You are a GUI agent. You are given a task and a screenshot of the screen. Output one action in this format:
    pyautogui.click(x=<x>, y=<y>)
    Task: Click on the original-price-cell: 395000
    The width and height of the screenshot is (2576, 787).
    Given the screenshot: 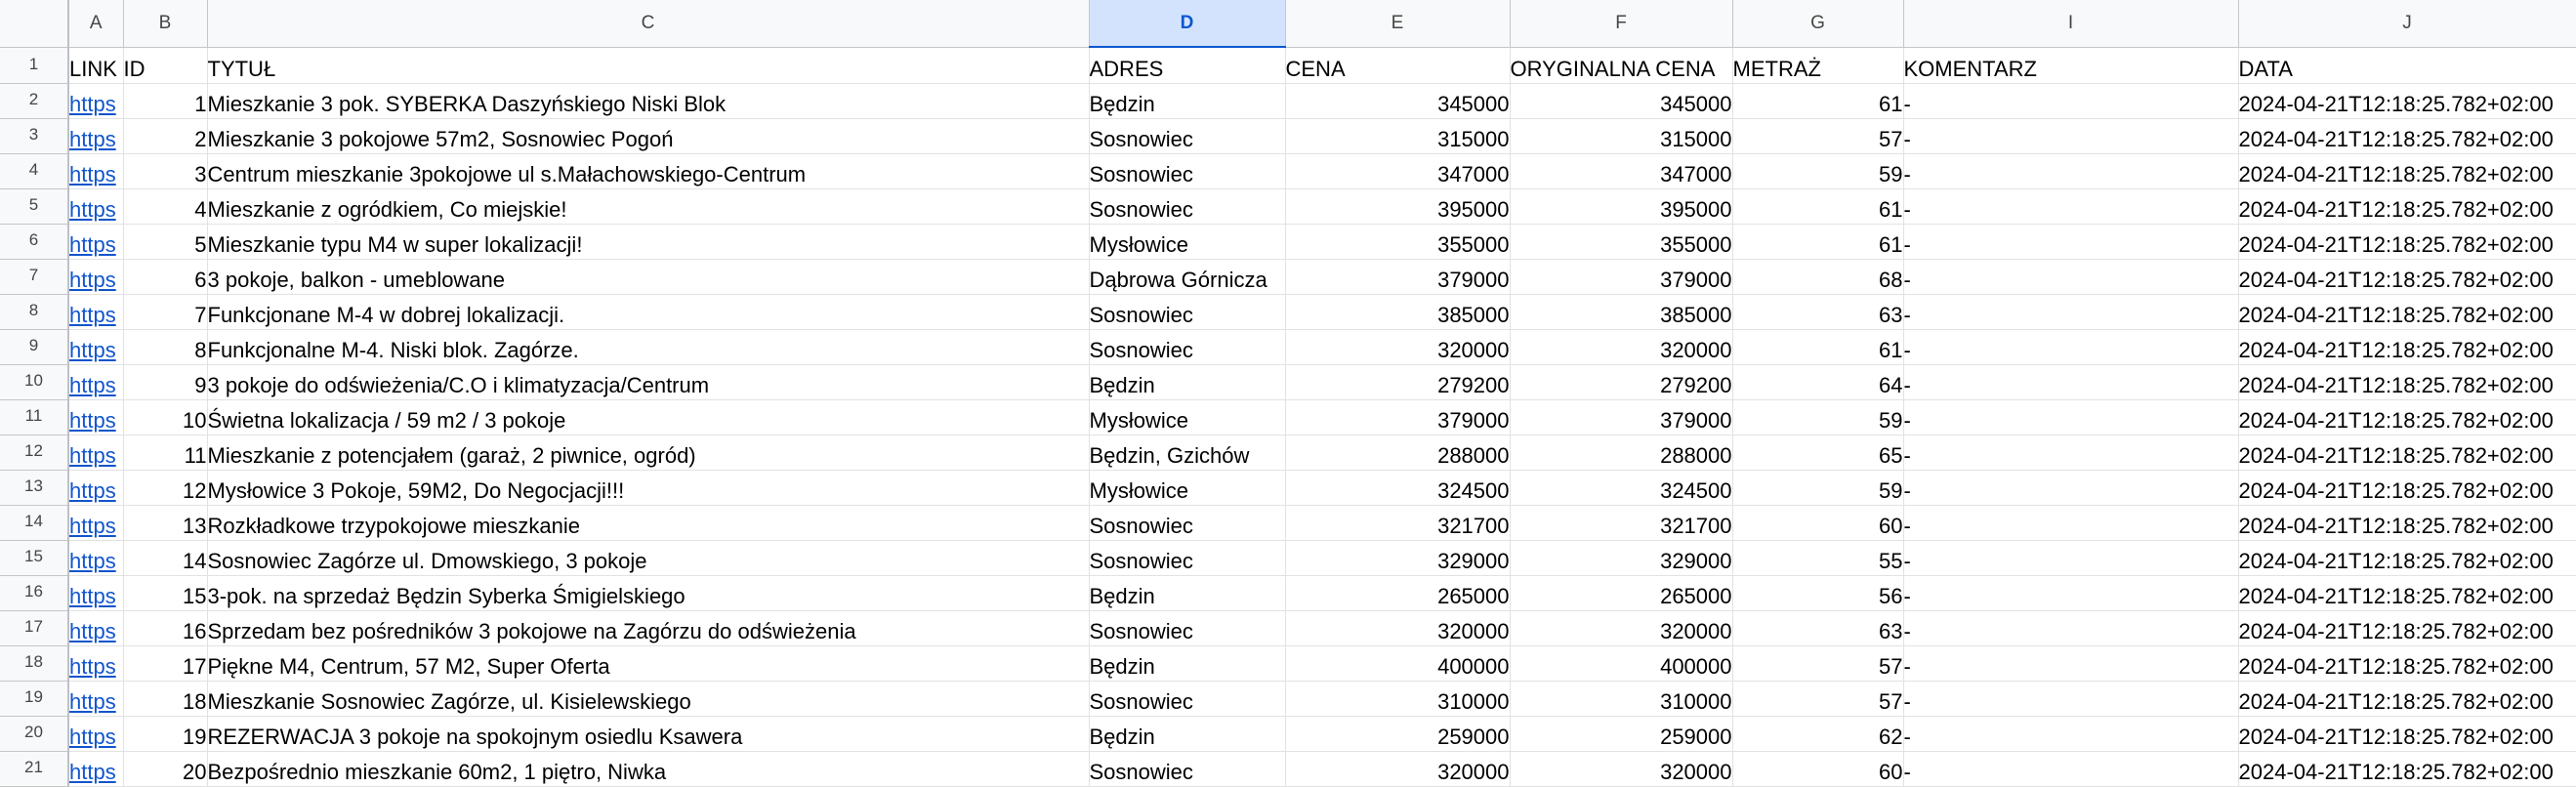 What is the action you would take?
    pyautogui.click(x=1621, y=207)
    